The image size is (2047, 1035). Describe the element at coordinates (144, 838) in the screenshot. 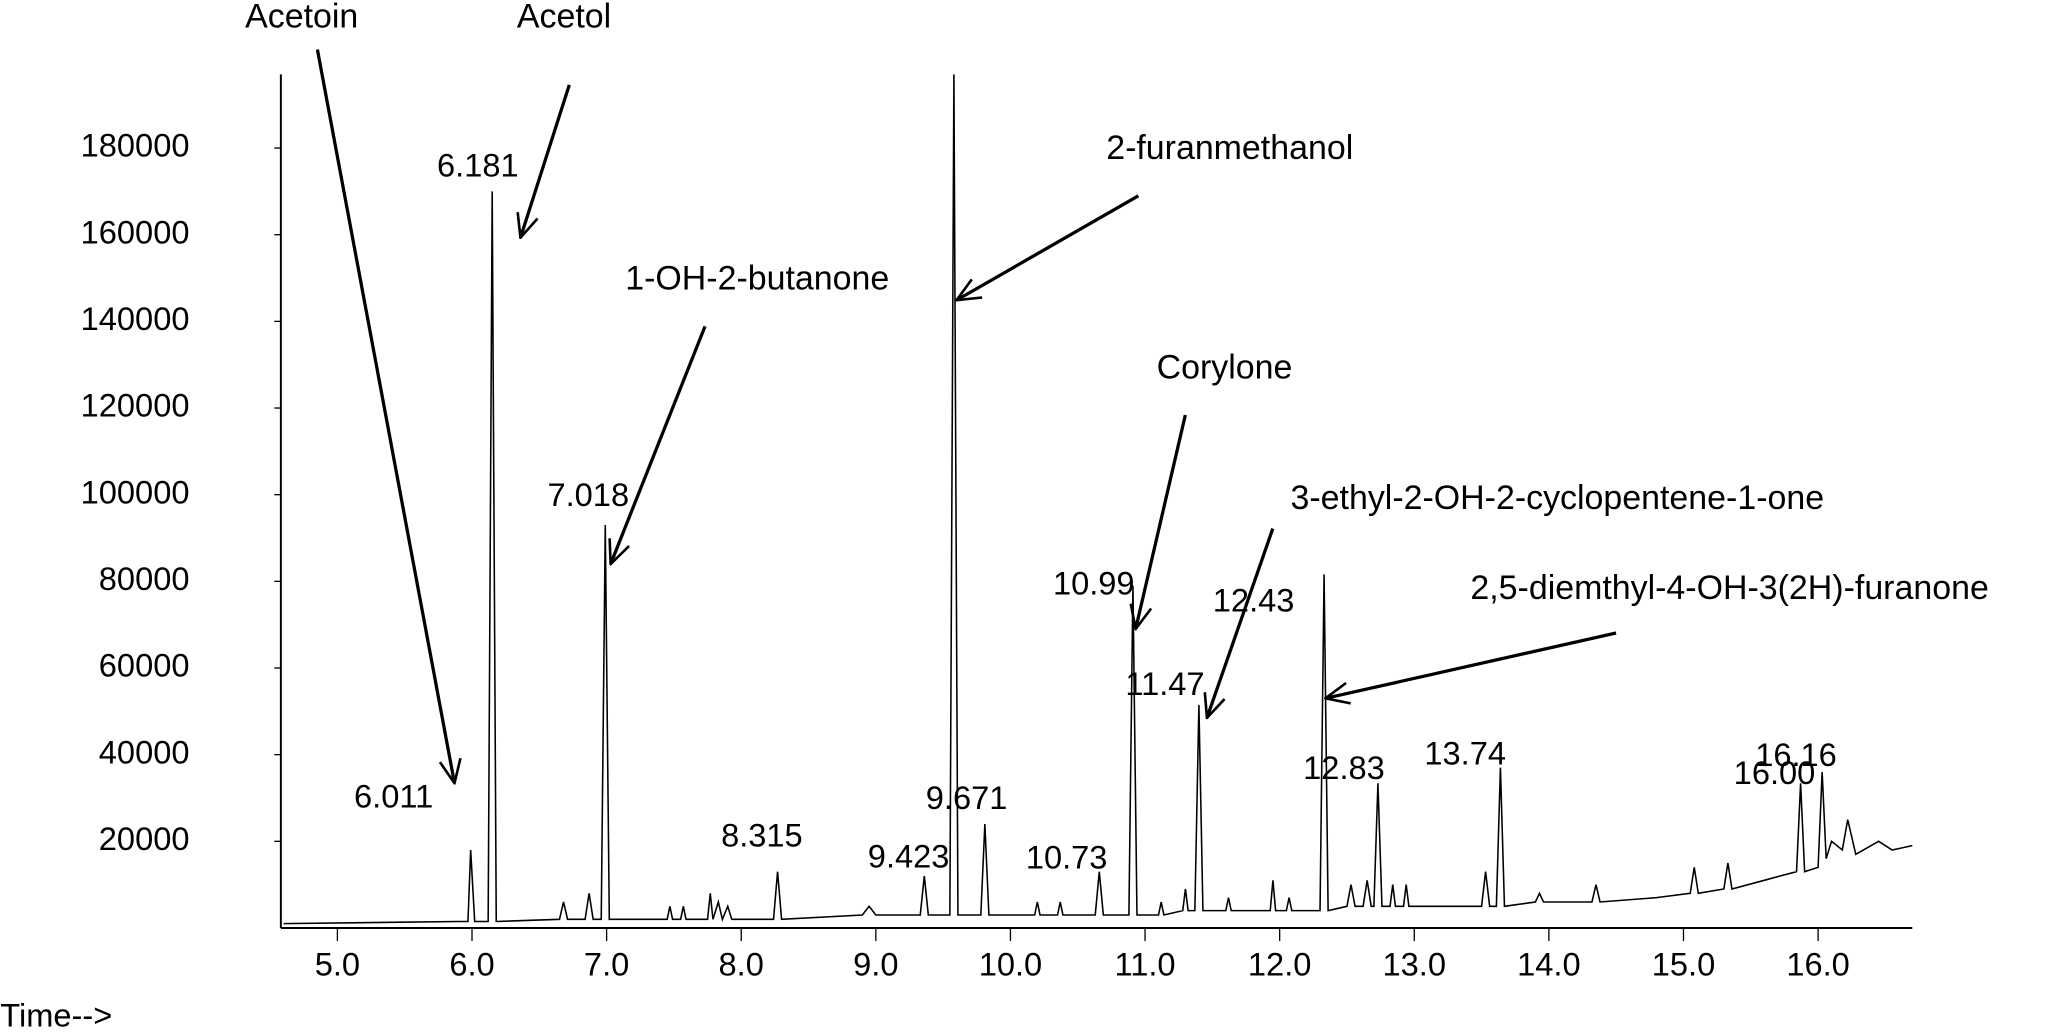

I see `y-tick-label: 20000` at that location.